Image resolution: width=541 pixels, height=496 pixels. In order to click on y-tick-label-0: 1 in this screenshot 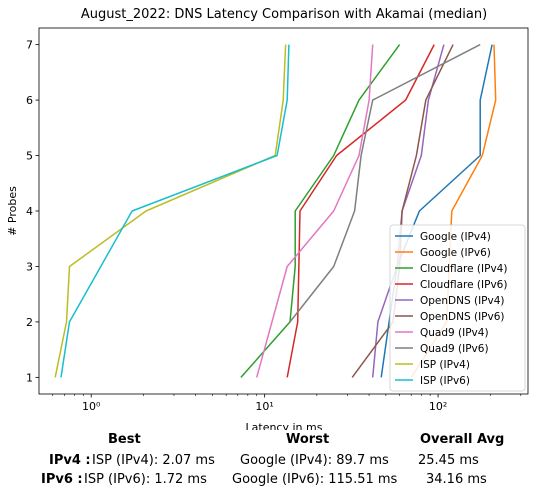, I will do `click(29, 377)`.